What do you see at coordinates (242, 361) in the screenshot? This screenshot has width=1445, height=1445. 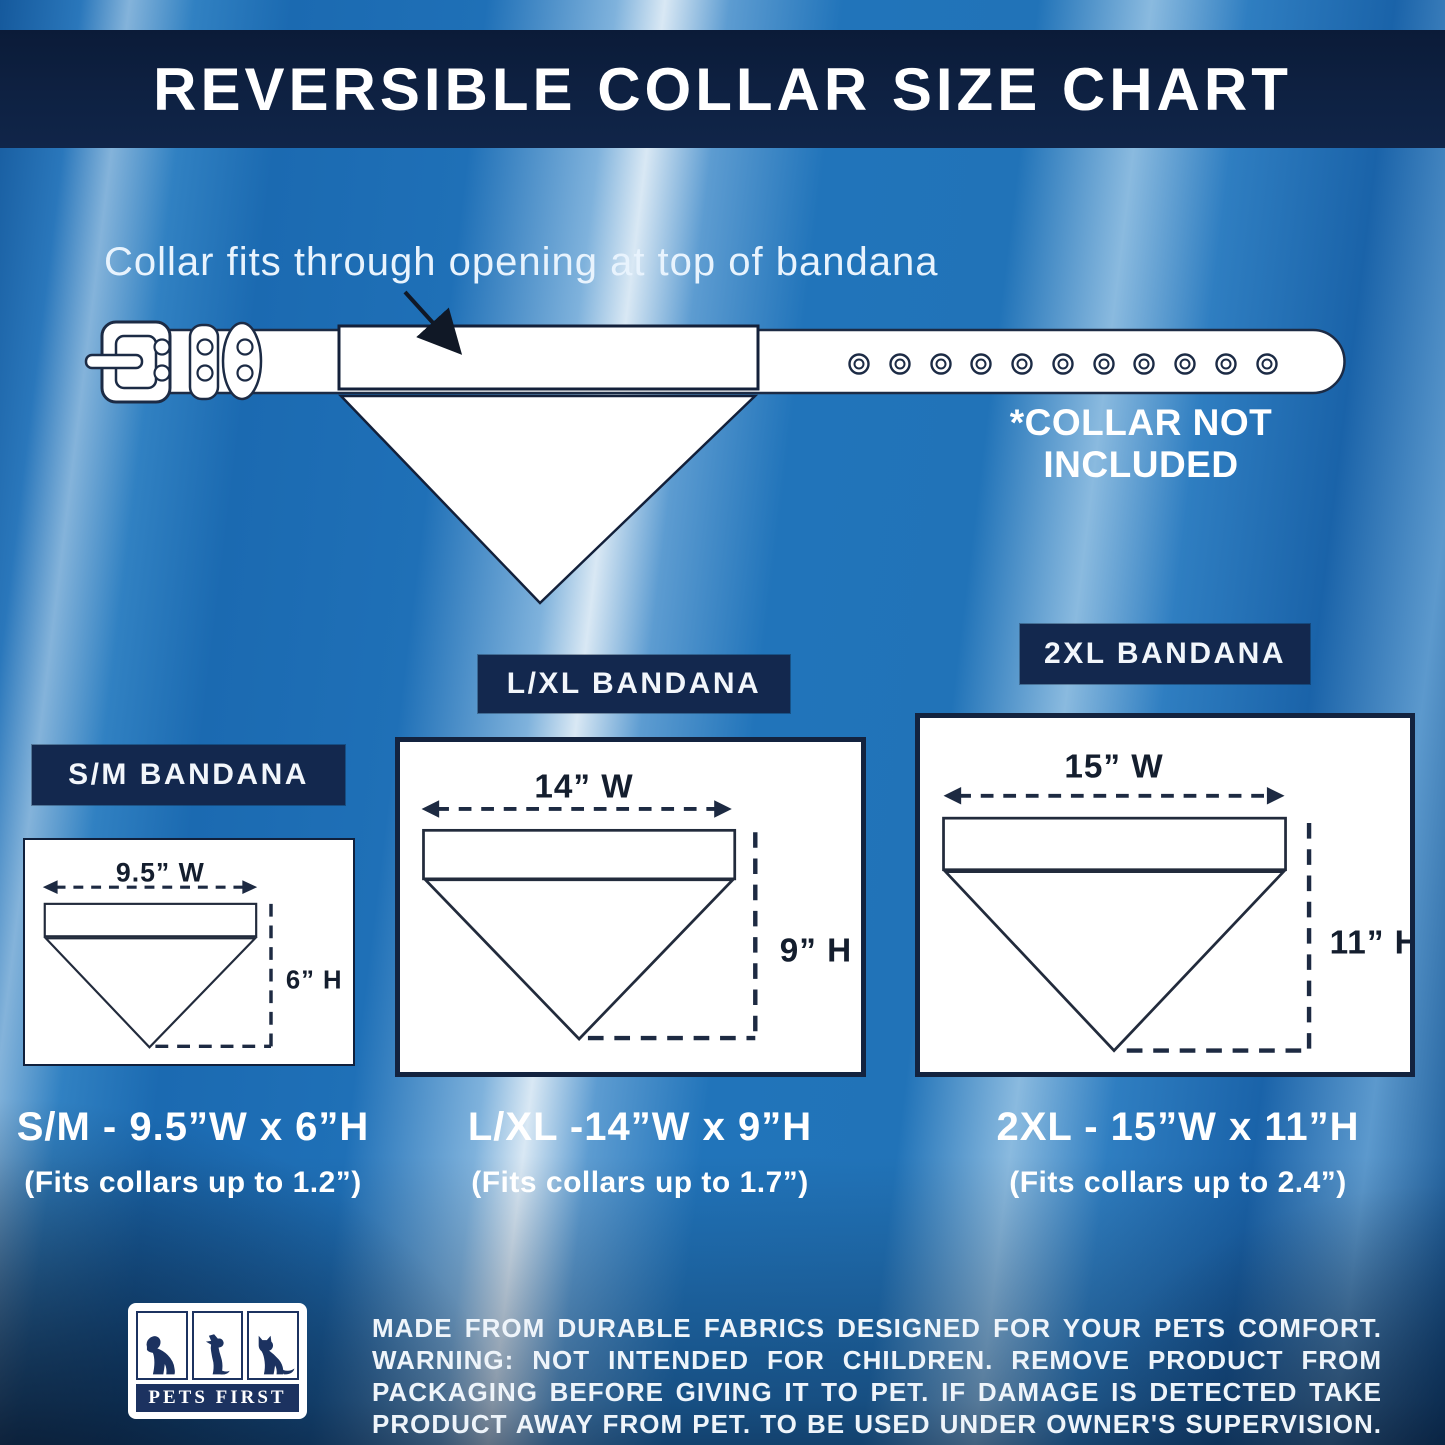 I see `collar-d-ring` at bounding box center [242, 361].